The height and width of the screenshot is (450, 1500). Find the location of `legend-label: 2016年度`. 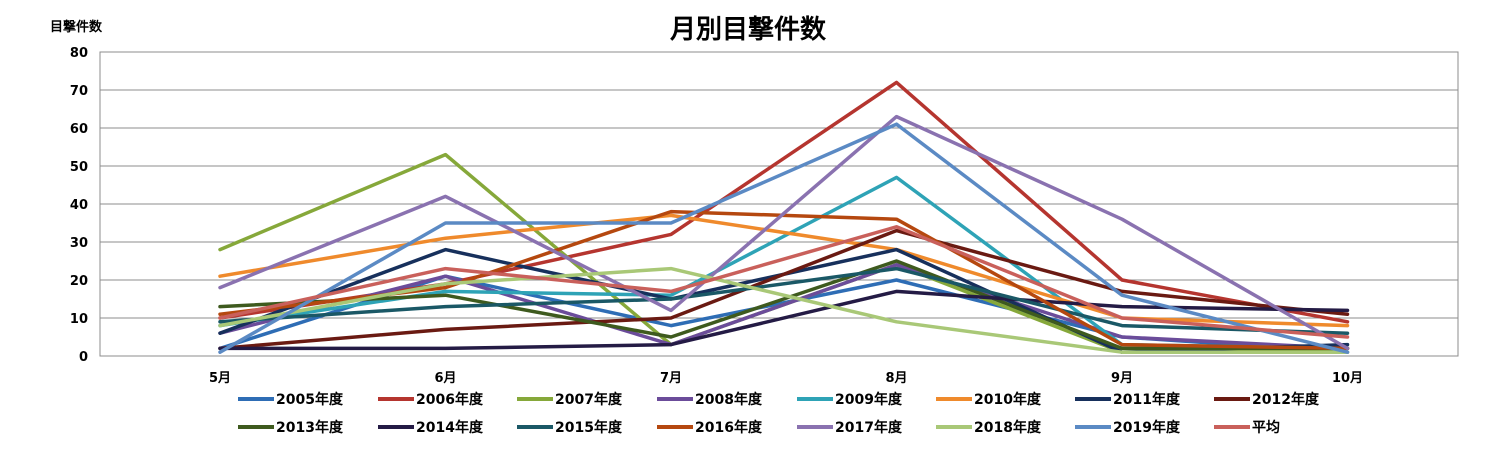

legend-label: 2016年度 is located at coordinates (729, 427).